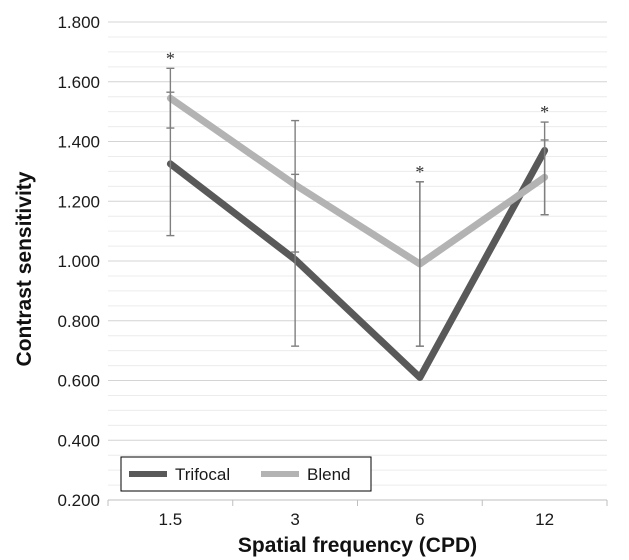  What do you see at coordinates (78, 381) in the screenshot?
I see `y-tick-label: 0.600` at bounding box center [78, 381].